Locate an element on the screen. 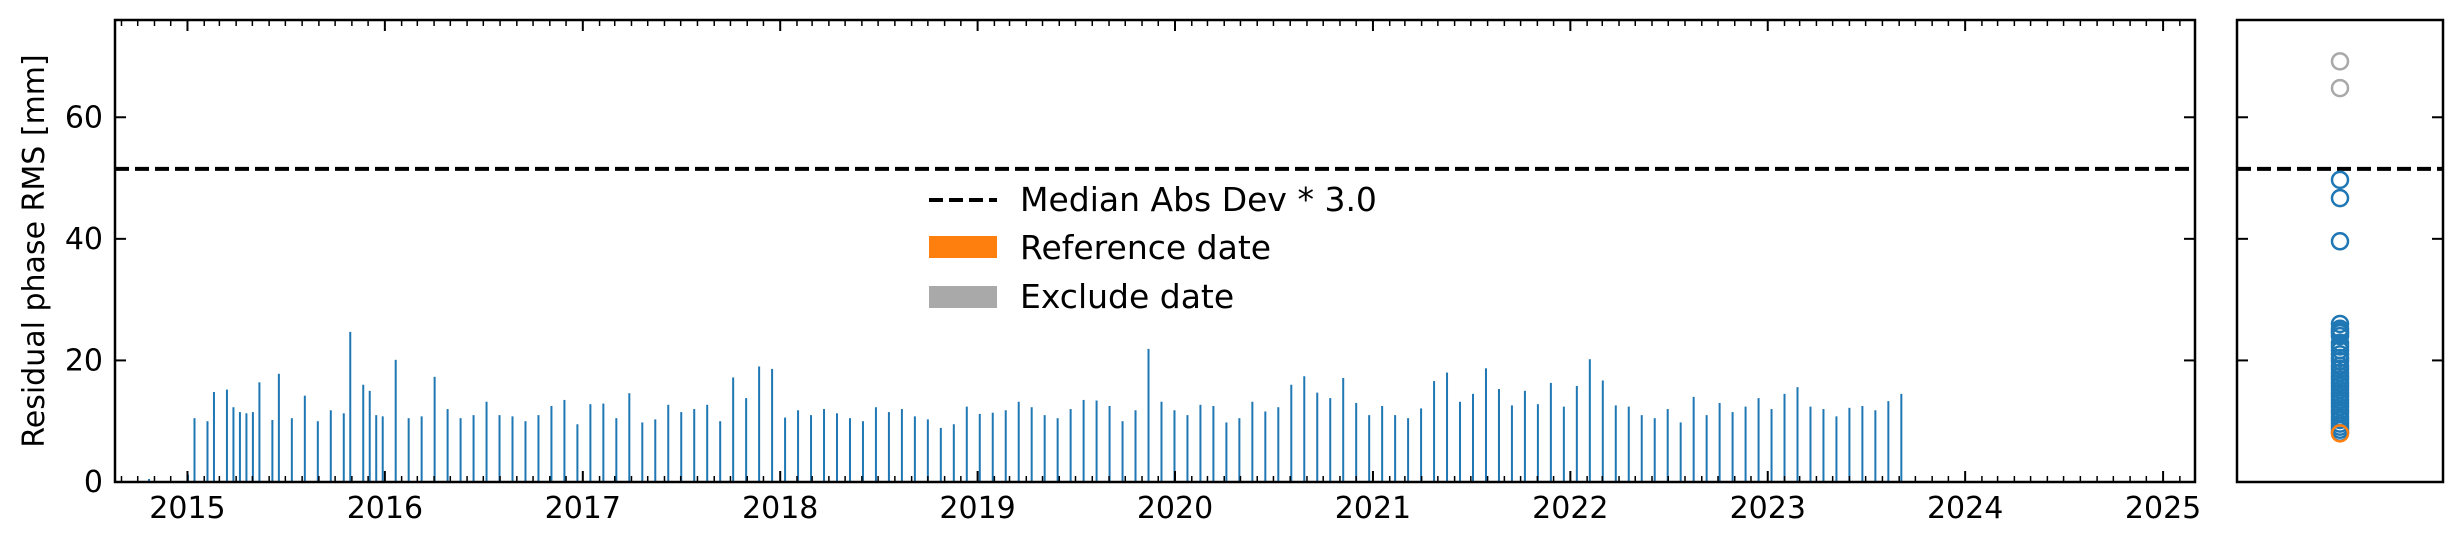 The image size is (2461, 545). legend-label-exclude: Exclude date is located at coordinates (1127, 296).